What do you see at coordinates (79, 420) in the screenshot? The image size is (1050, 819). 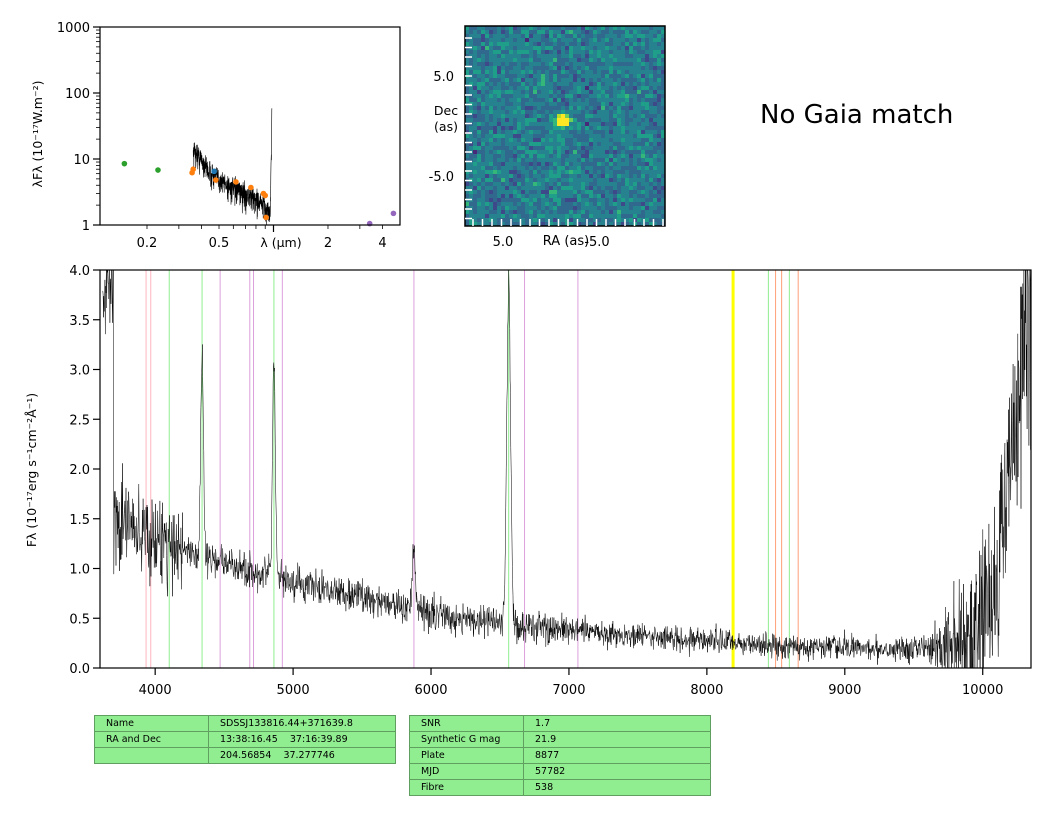 I see `spectrum-ytick-label: 2.5` at bounding box center [79, 420].